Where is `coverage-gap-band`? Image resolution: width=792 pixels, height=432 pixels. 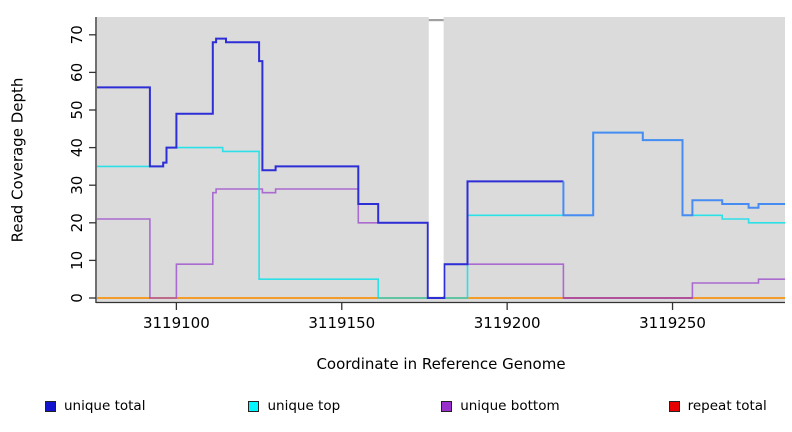
coverage-gap-band is located at coordinates (436, 157).